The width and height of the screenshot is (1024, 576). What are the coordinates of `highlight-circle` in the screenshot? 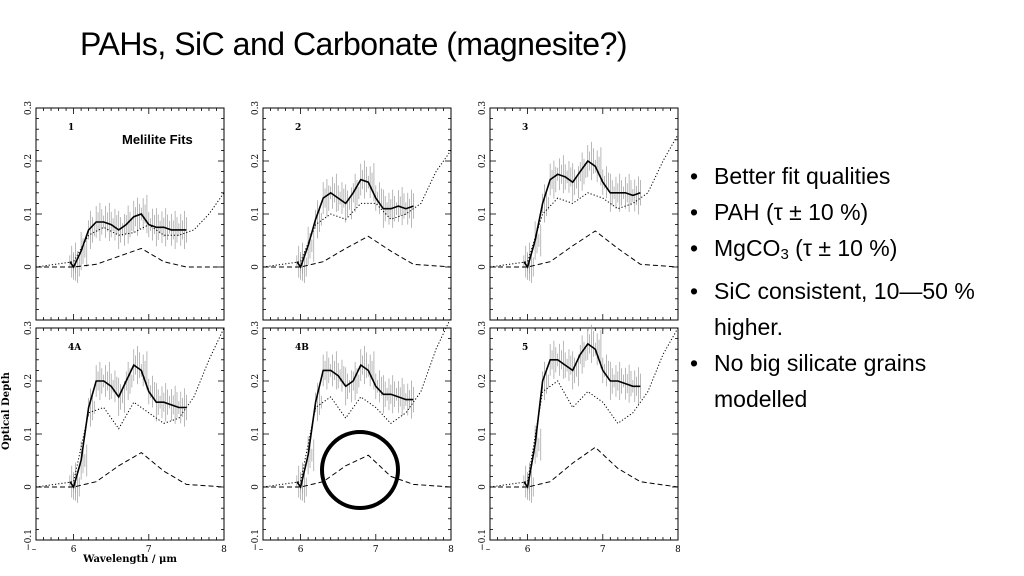 It's located at (360, 470).